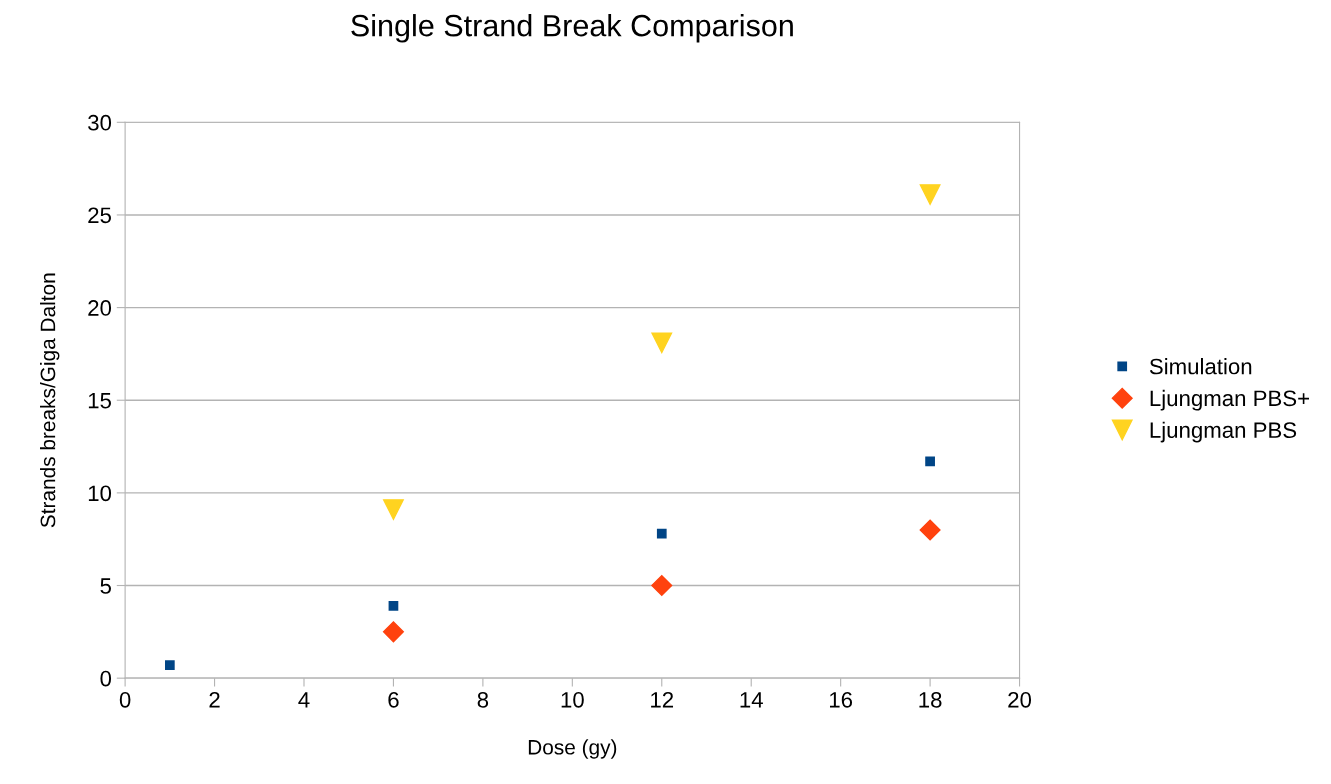 The height and width of the screenshot is (784, 1331). I want to click on x-tick-label: 16, so click(841, 699).